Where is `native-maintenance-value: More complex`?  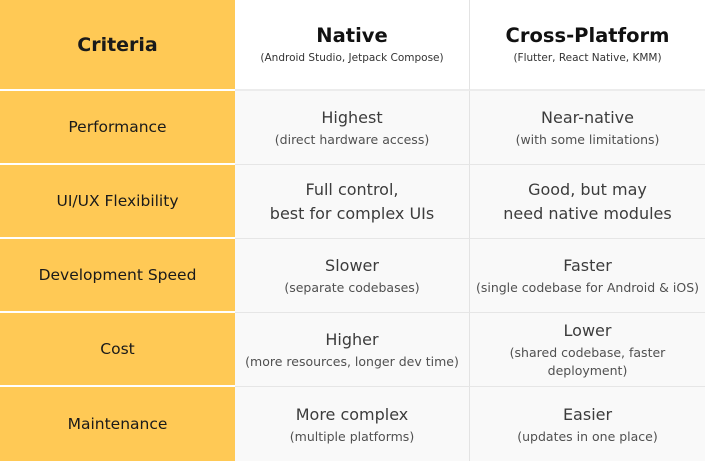 native-maintenance-value: More complex is located at coordinates (352, 414).